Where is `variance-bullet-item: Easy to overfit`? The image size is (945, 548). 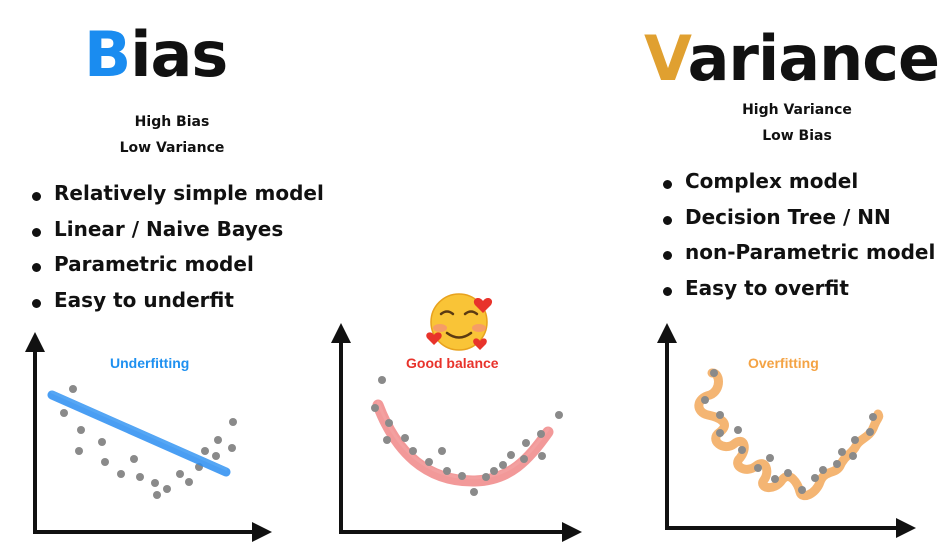 variance-bullet-item: Easy to overfit is located at coordinates (799, 289).